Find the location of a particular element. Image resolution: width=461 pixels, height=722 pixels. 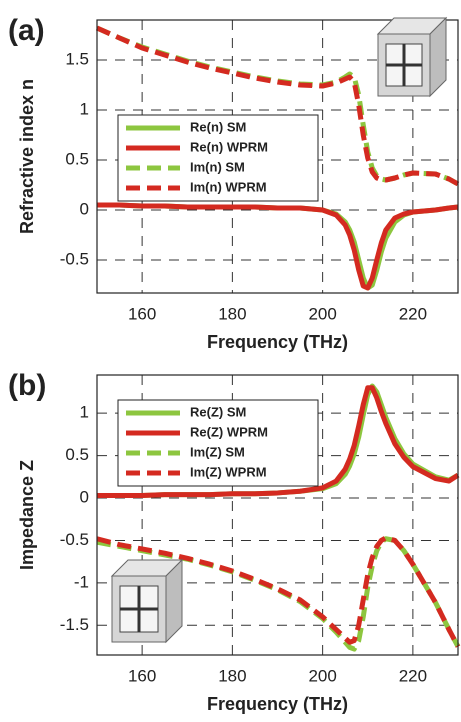

y-tick-label: -1.5 is located at coordinates (74, 624).